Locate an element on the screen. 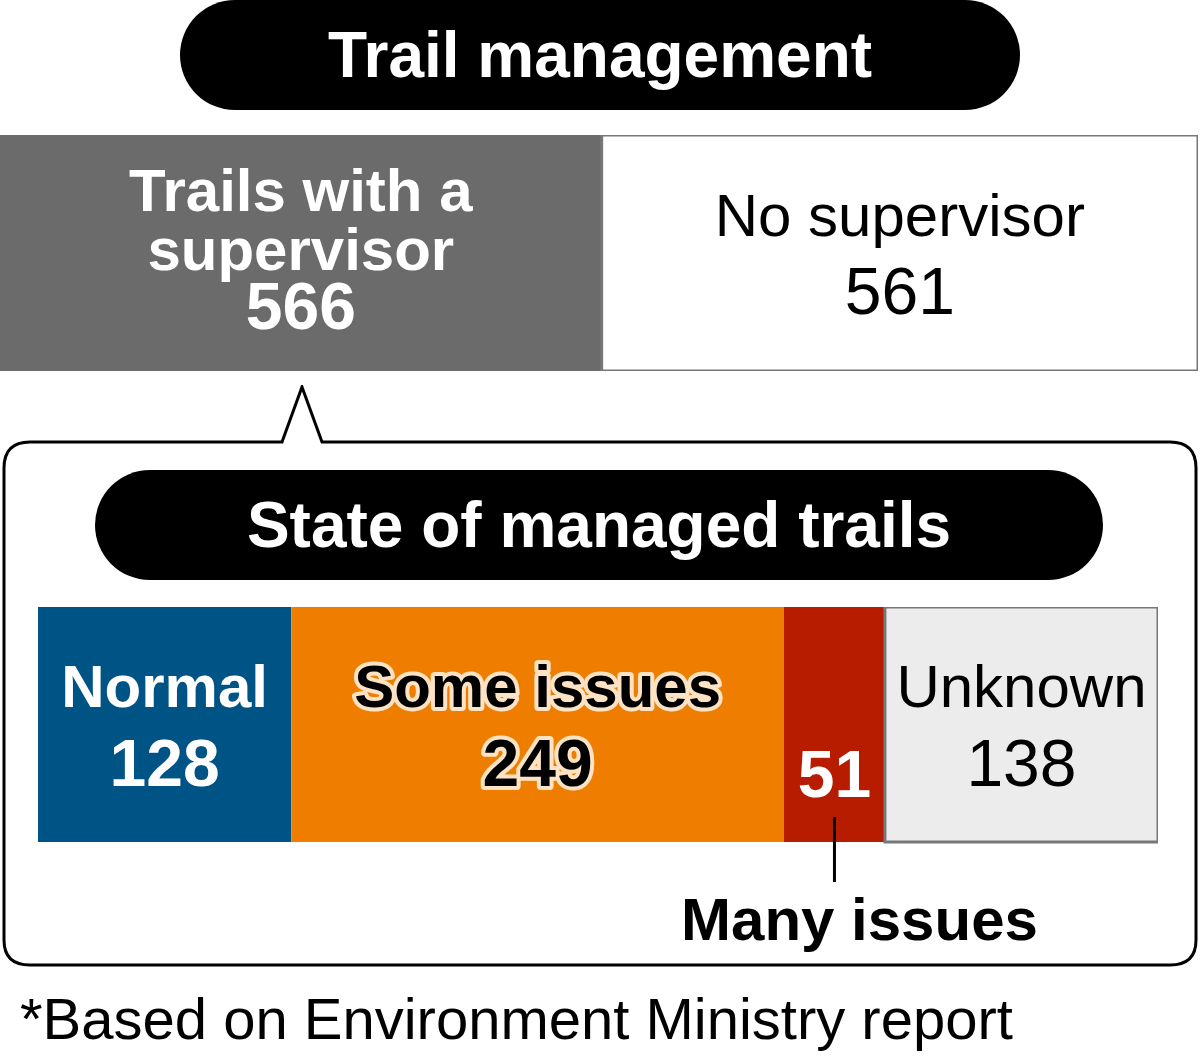 This screenshot has height=1061, width=1200. data-label: 561 is located at coordinates (899, 291).